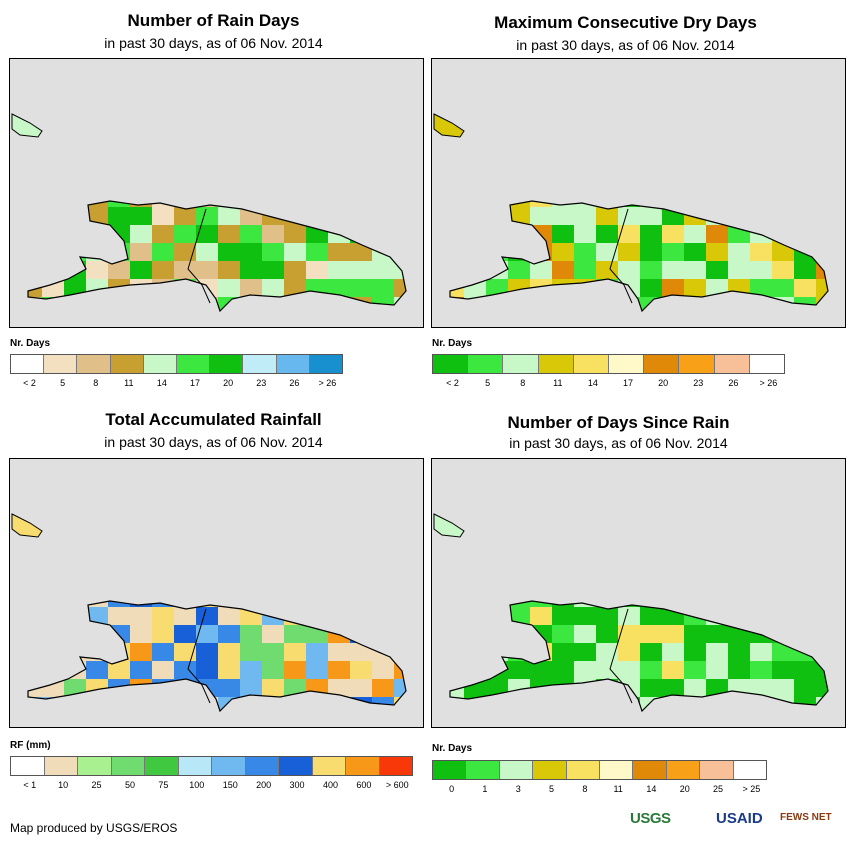  I want to click on legend-label: 11, so click(129, 383).